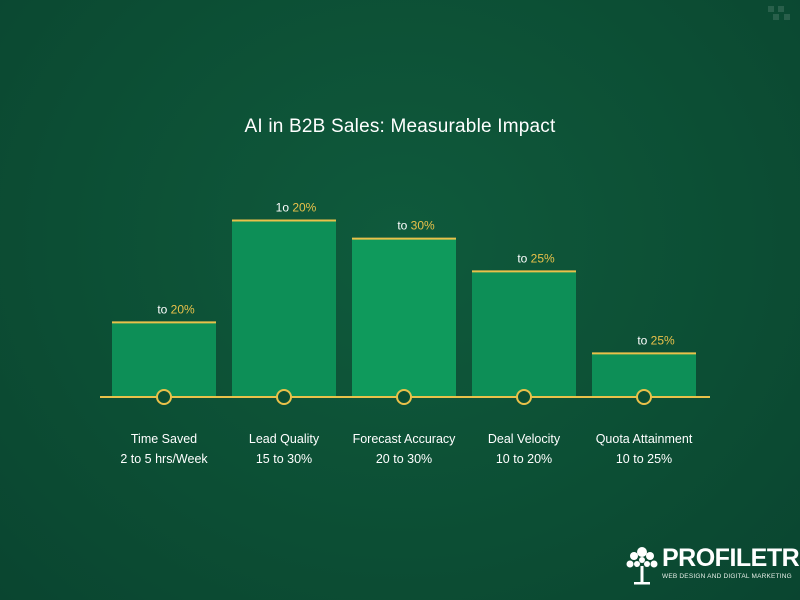 This screenshot has width=800, height=600. I want to click on tree-logo-icon, so click(642, 566).